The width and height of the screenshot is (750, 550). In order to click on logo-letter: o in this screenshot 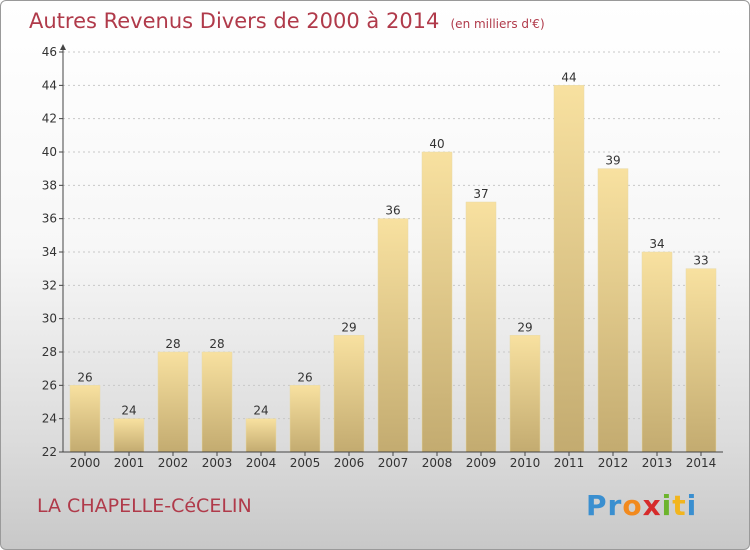, I will do `click(632, 505)`.